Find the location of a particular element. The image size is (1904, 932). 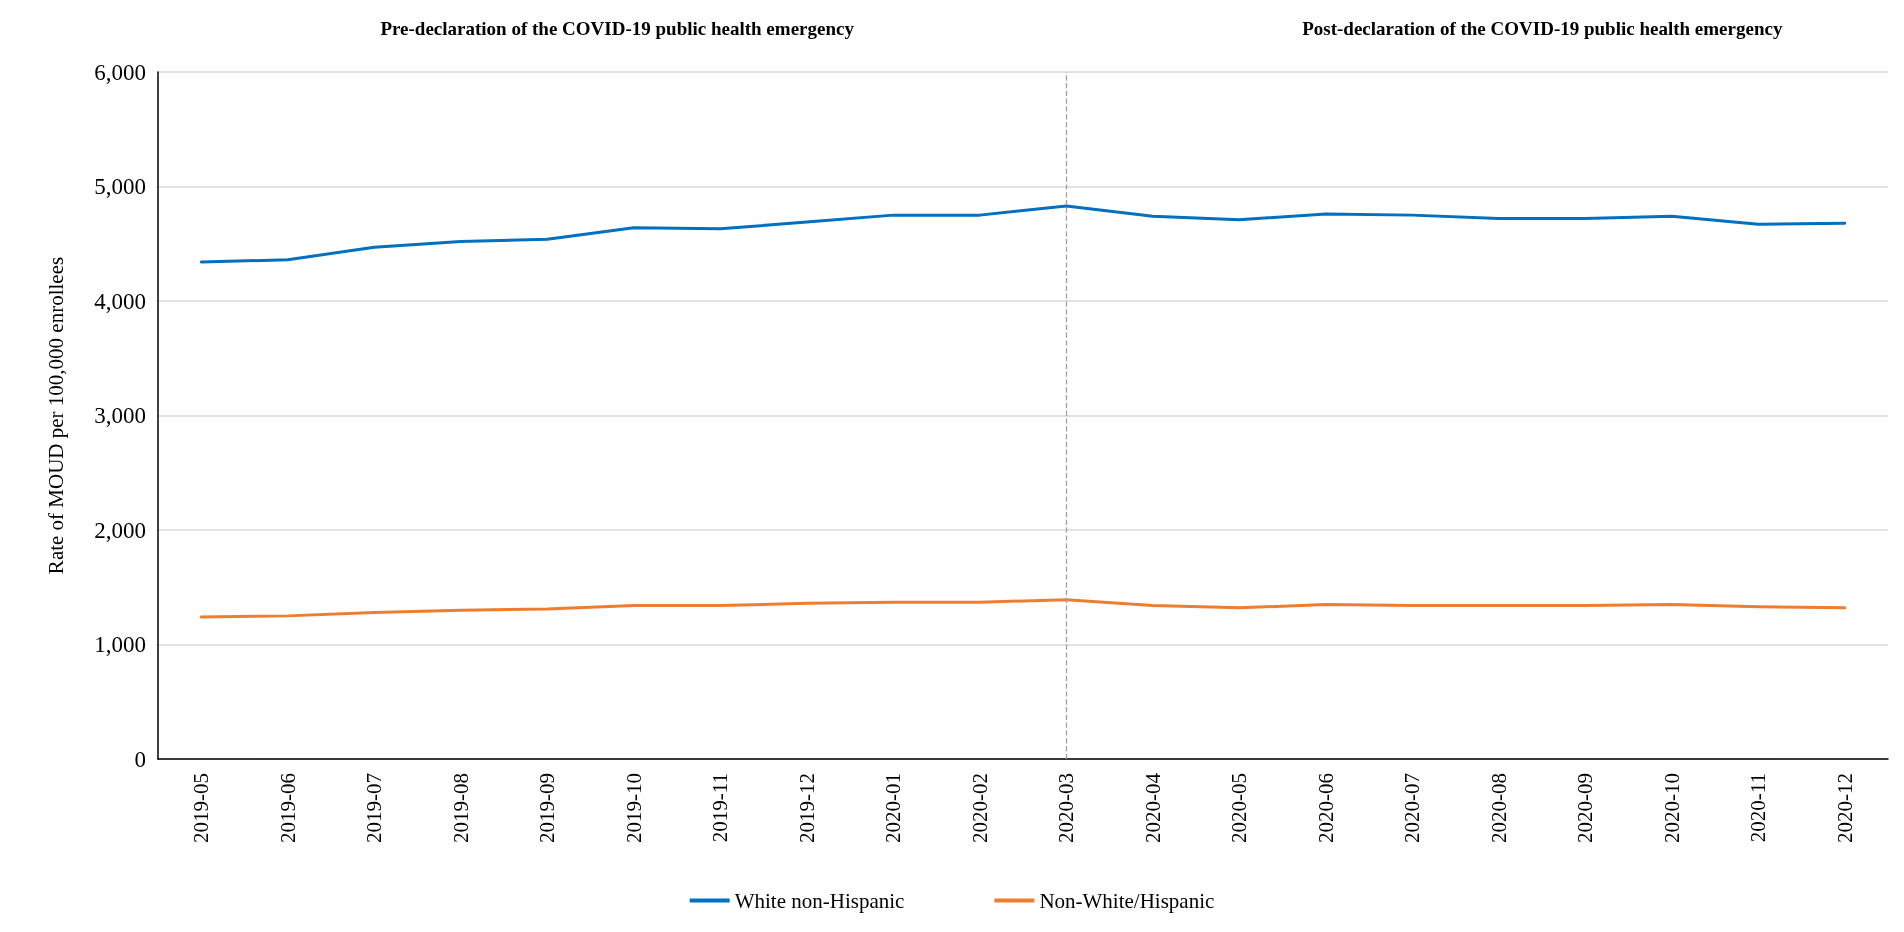

x-tick-label: 2020-07 is located at coordinates (1412, 808).